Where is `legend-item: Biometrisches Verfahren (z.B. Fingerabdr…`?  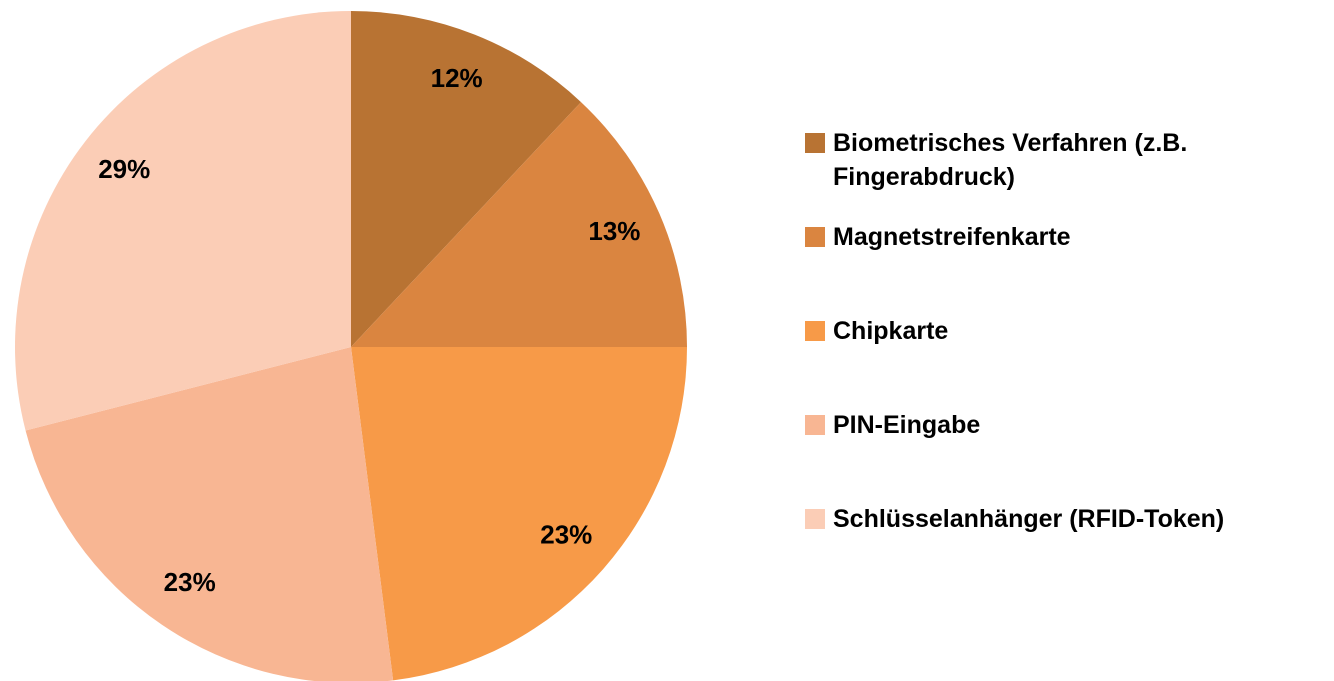 legend-item: Biometrisches Verfahren (z.B. Fingerabdr… is located at coordinates (1067, 160).